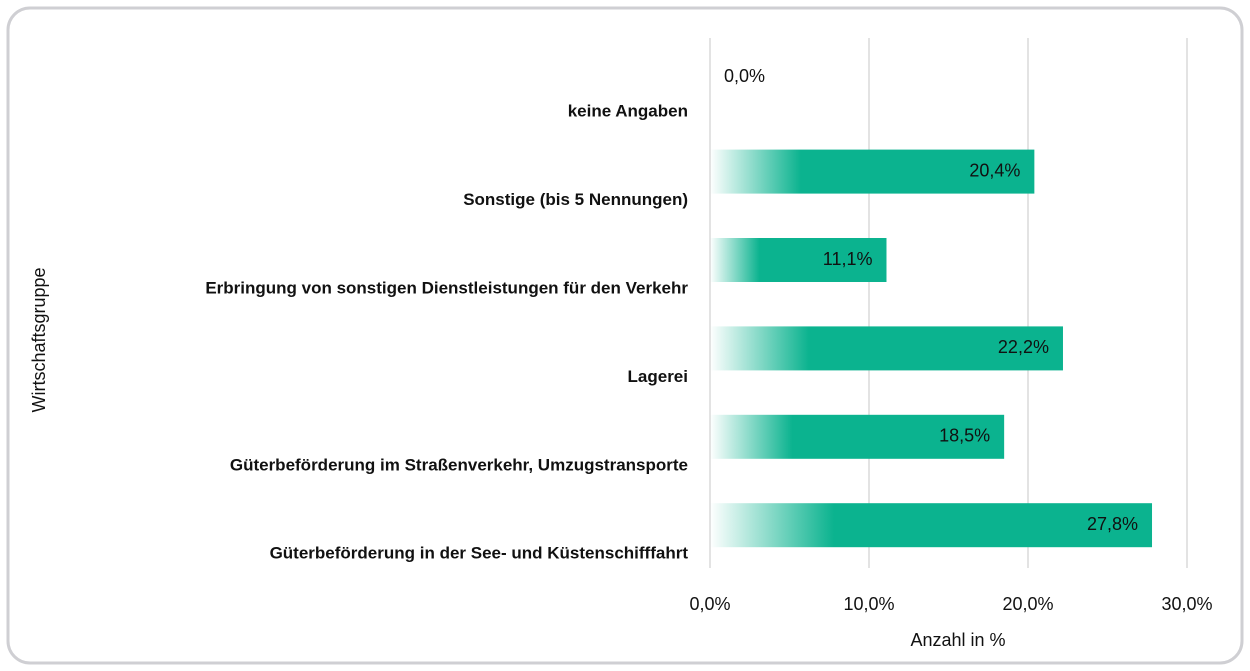 This screenshot has width=1250, height=671. Describe the element at coordinates (658, 376) in the screenshot. I see `y-tick-label: Lagerei` at that location.